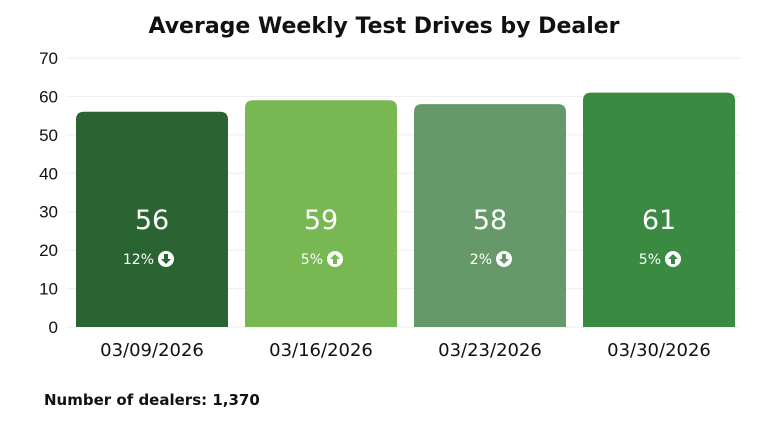  Describe the element at coordinates (152, 400) in the screenshot. I see `dealer-count: Number of dealers: 1,370` at that location.